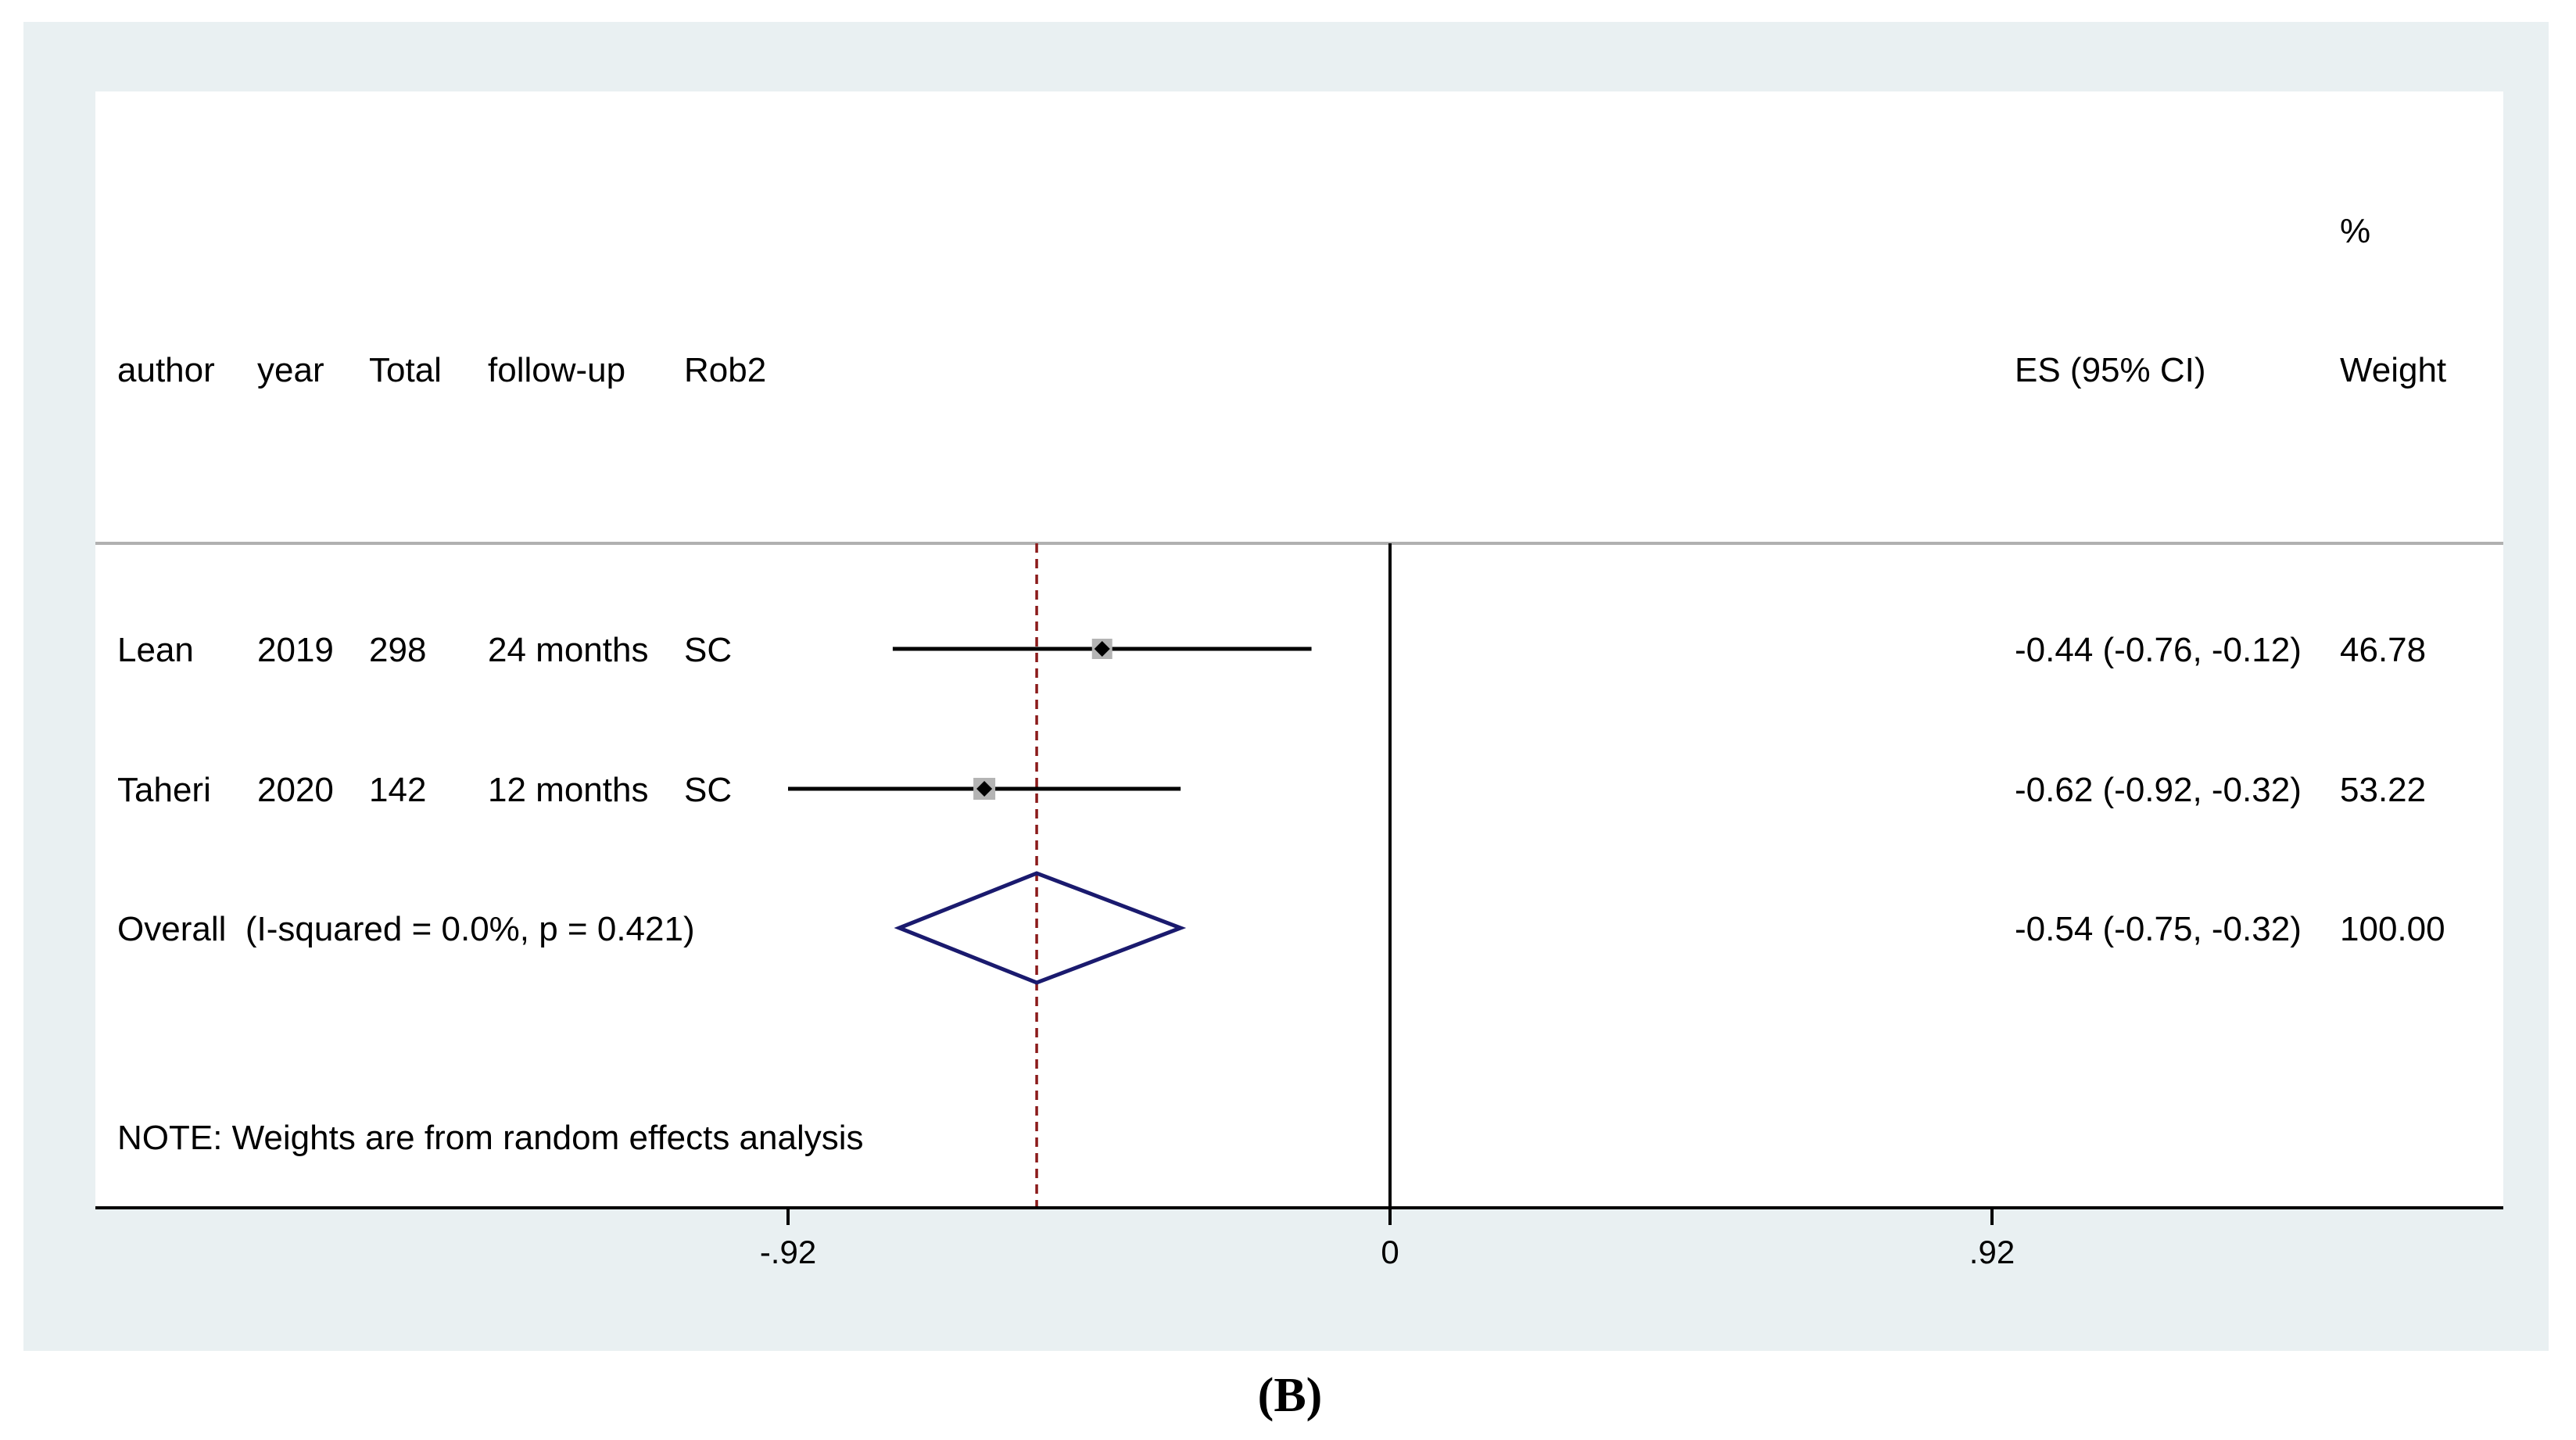 Image resolution: width=2576 pixels, height=1440 pixels. Describe the element at coordinates (2158, 929) in the screenshot. I see `overall-es-text: -0.54 (-0.75, -0.32)` at that location.